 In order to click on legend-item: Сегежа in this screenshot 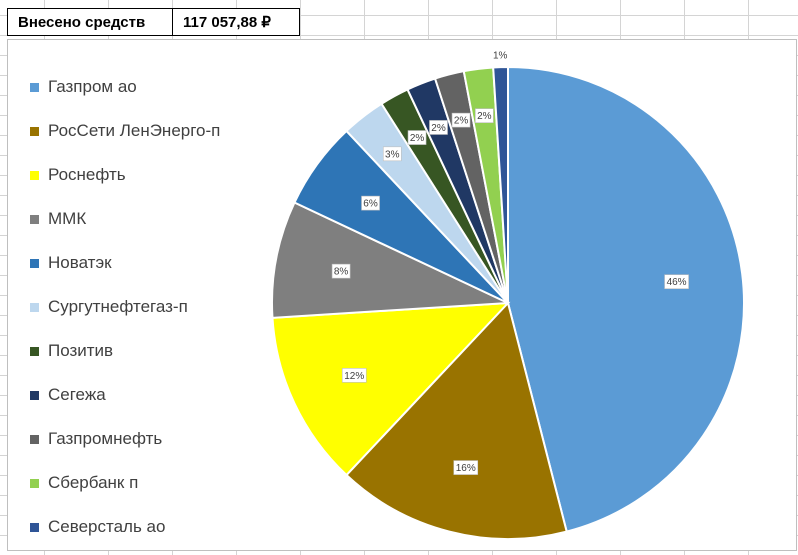, I will do `click(125, 395)`.